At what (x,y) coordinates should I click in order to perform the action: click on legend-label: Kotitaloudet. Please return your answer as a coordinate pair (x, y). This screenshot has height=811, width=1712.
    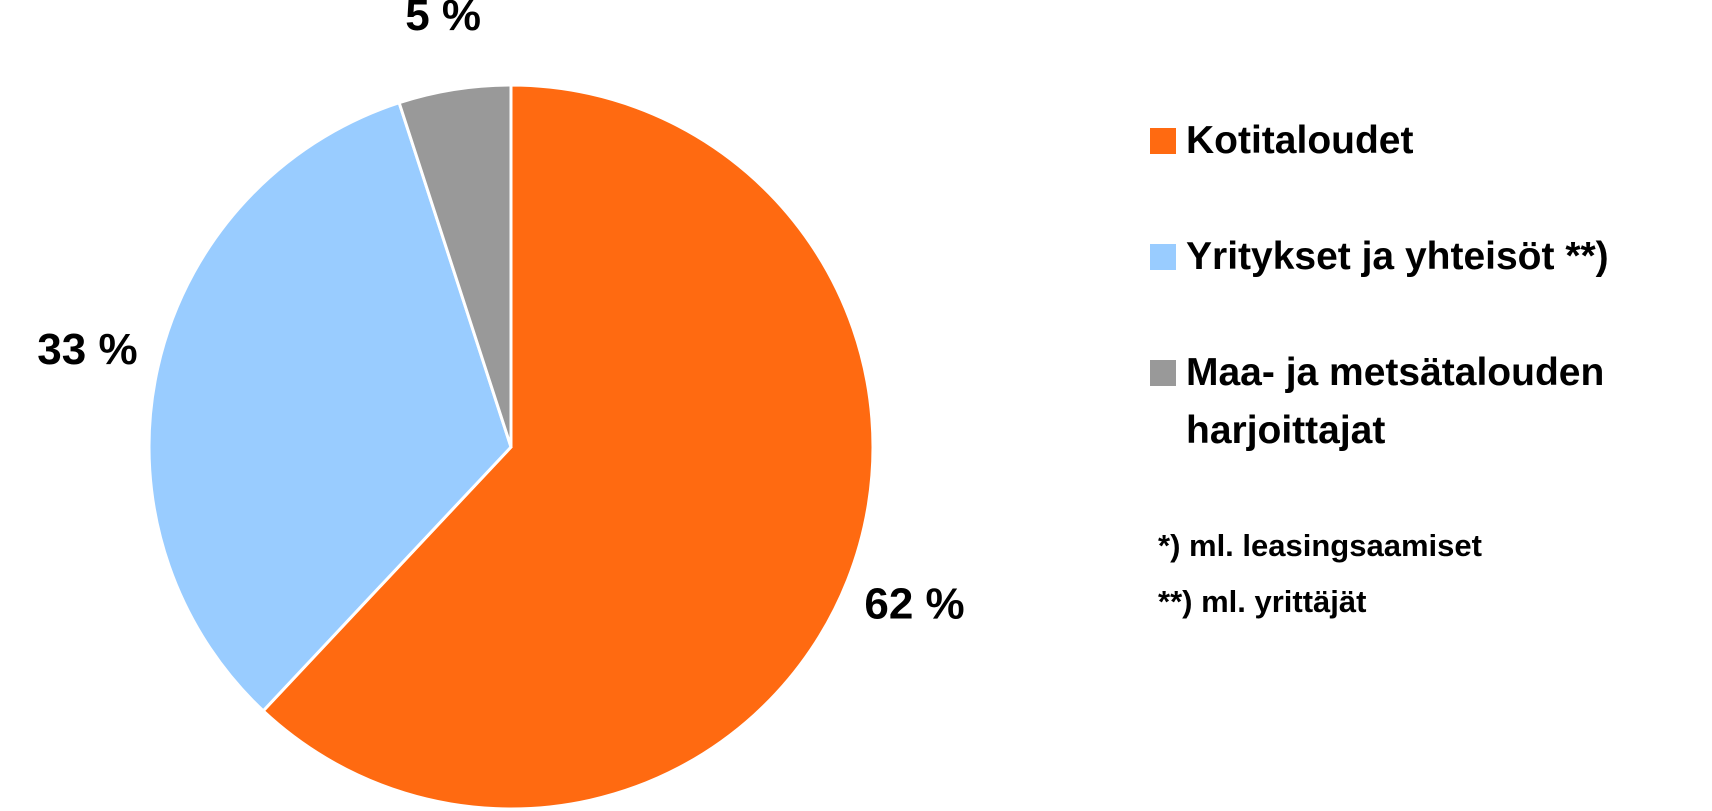
    Looking at the image, I should click on (1300, 140).